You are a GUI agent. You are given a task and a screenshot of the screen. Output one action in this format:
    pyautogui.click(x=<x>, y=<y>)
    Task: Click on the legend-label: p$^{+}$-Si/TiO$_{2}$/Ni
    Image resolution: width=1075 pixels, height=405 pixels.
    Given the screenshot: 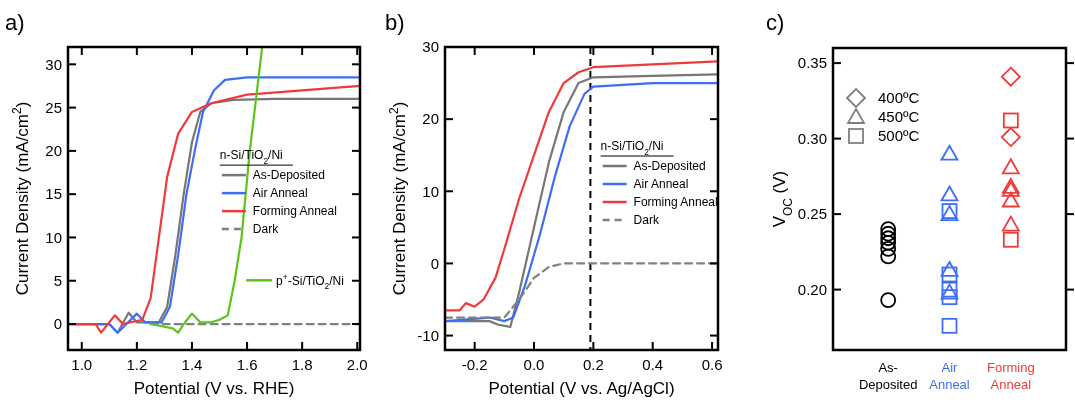 What is the action you would take?
    pyautogui.click(x=310, y=281)
    